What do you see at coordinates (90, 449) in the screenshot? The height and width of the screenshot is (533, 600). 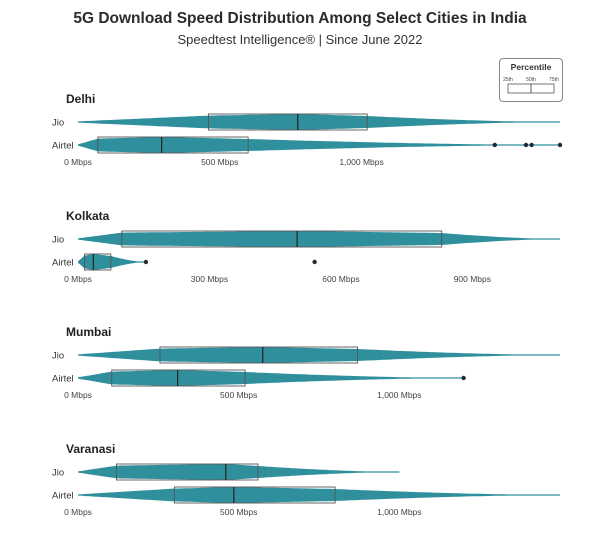 I see `city-label: Varanasi` at bounding box center [90, 449].